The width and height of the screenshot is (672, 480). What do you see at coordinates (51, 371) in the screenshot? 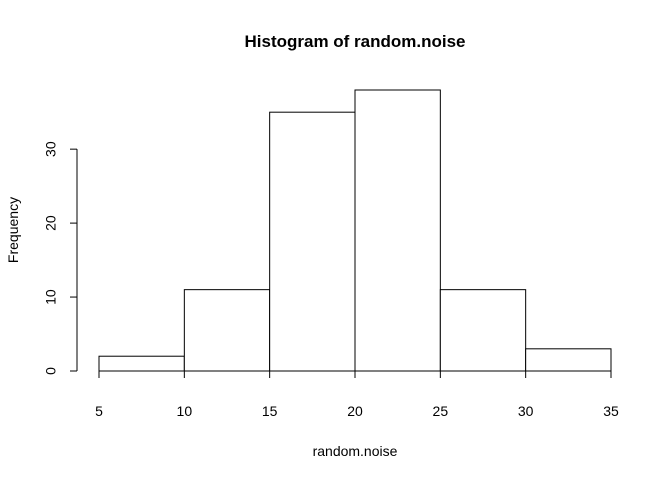
I see `y-tick-label-0: 0` at bounding box center [51, 371].